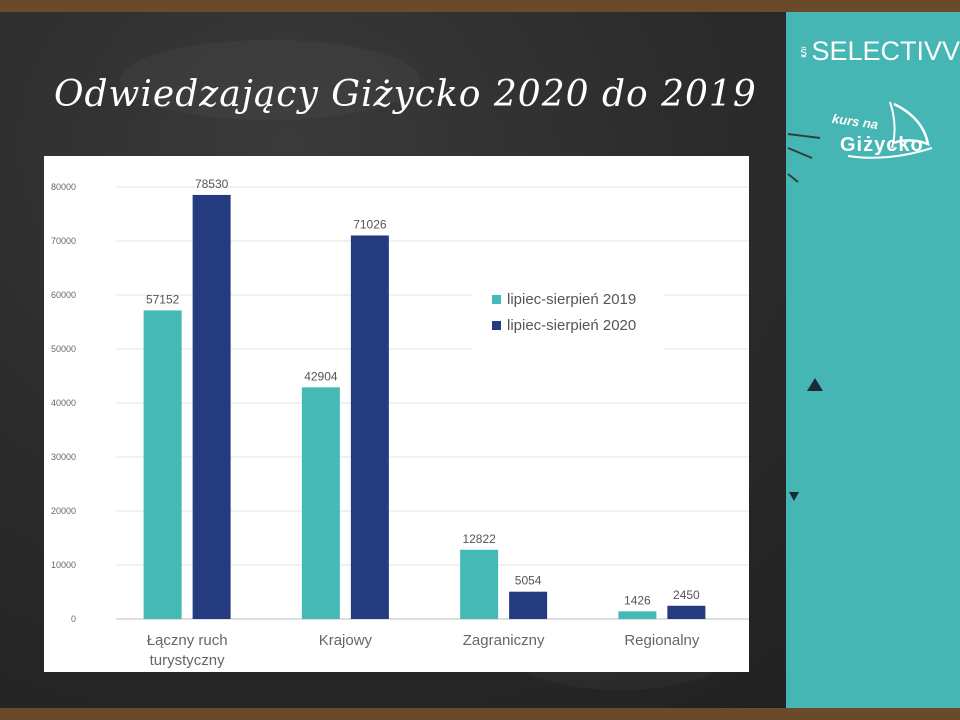 The width and height of the screenshot is (960, 720). Describe the element at coordinates (321, 376) in the screenshot. I see `data-label: 42904` at that location.